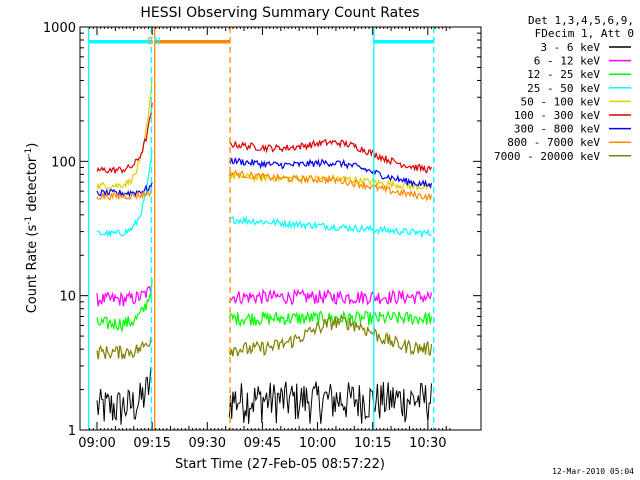  Describe the element at coordinates (32, 228) in the screenshot. I see `y-axis-label: Count Rate (s-1 detector-1)` at that location.